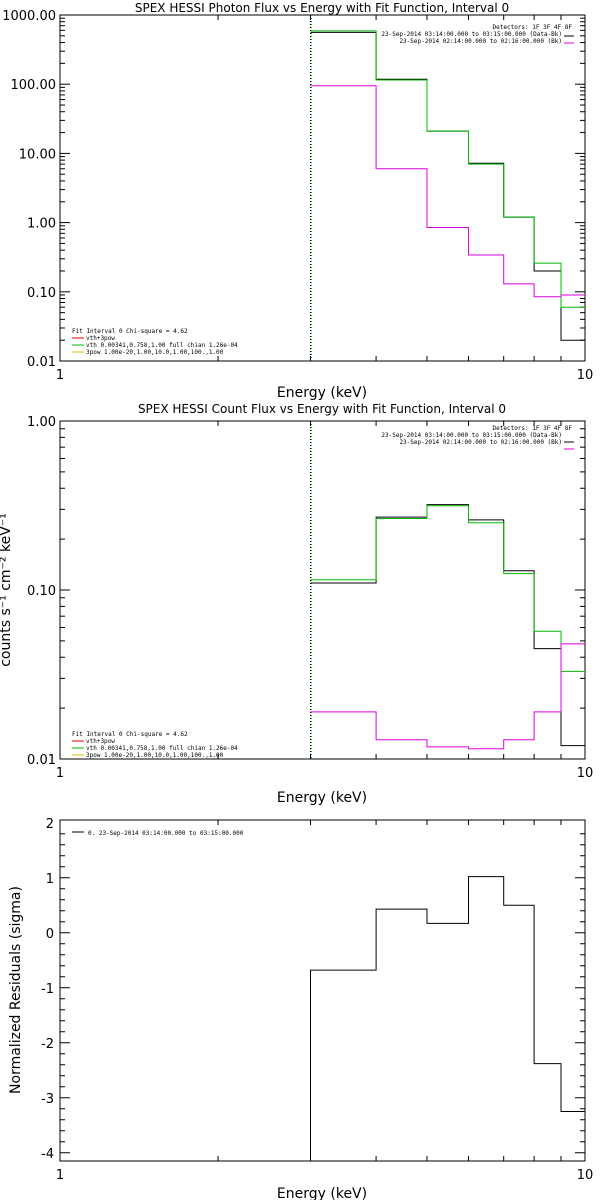 The height and width of the screenshot is (1200, 600). Describe the element at coordinates (155, 755) in the screenshot. I see `count-flux-legend-bottom-entry-3: 3pow 1.00e-20,1.00,10.0,1.00,100.,1.00` at that location.